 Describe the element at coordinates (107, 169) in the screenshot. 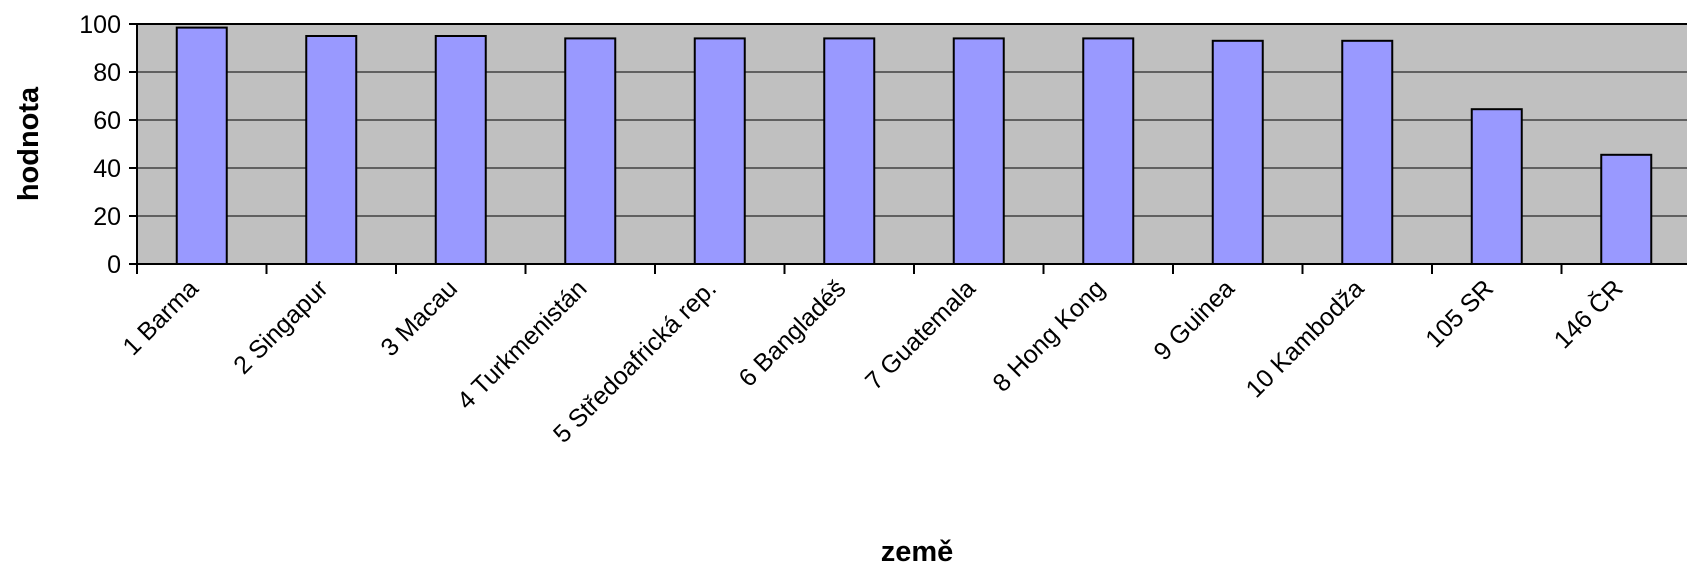

I see `y-tick-label: 40` at that location.